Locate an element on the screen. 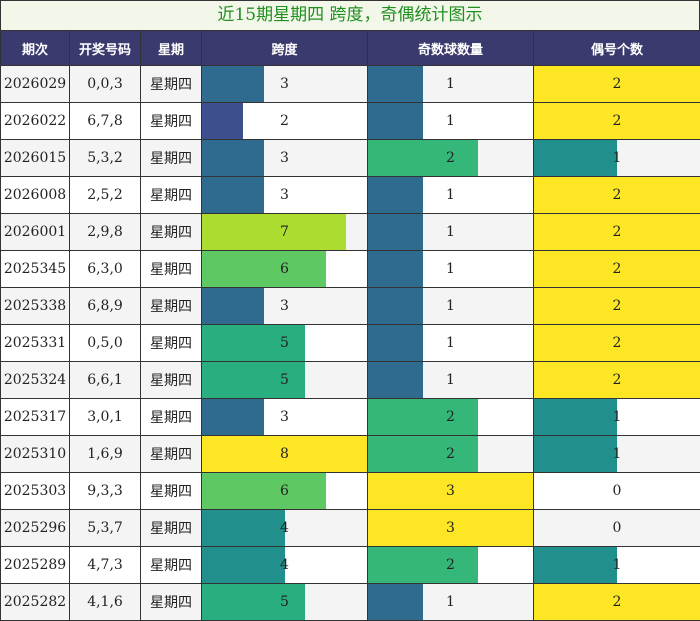 The width and height of the screenshot is (700, 621). span-cell-value: 8 is located at coordinates (284, 454).